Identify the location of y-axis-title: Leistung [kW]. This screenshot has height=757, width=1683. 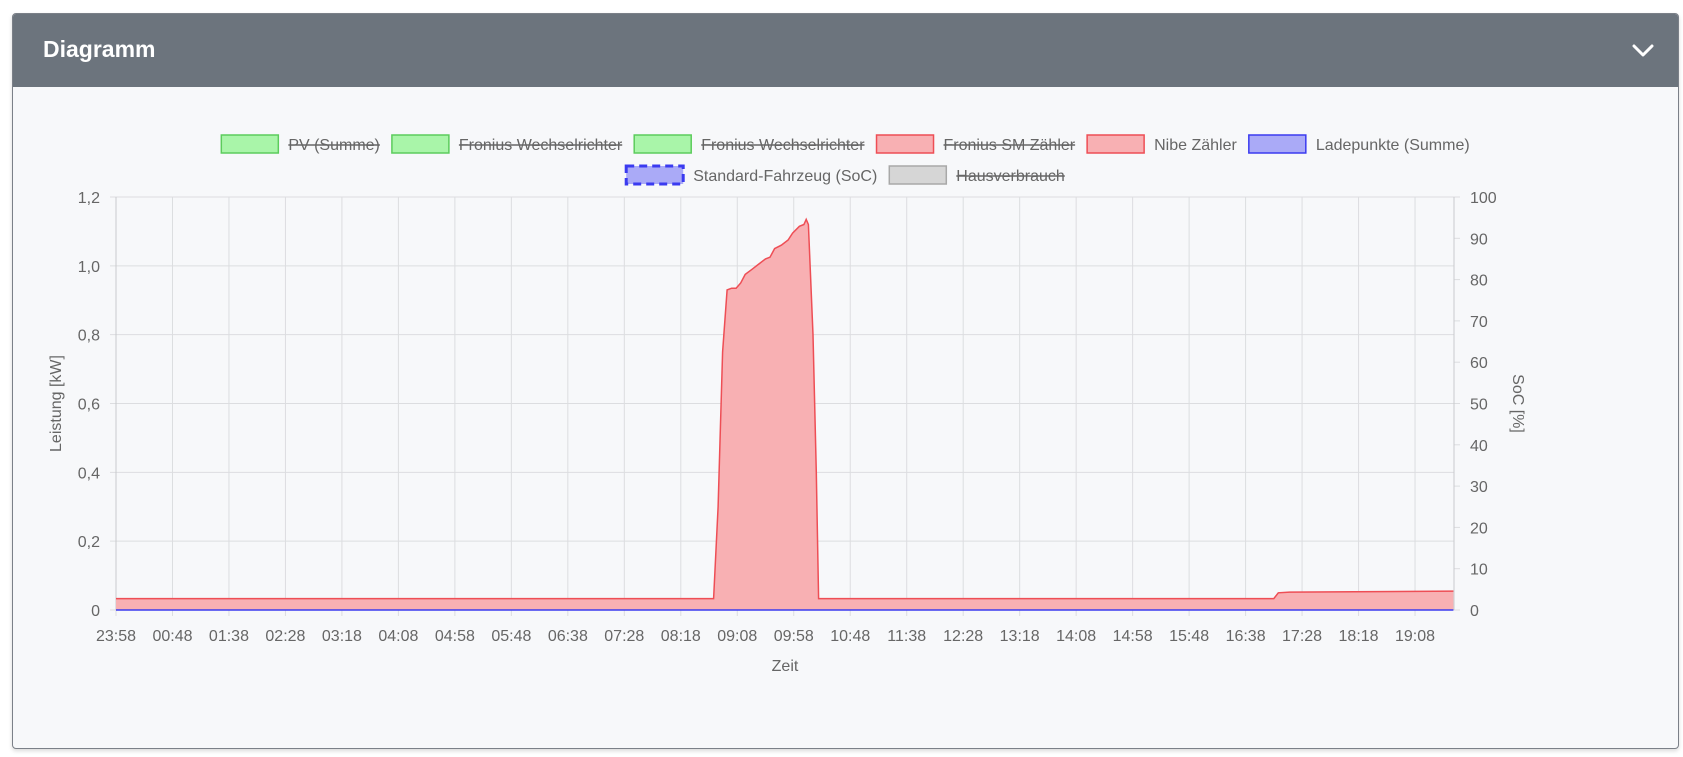
(56, 403).